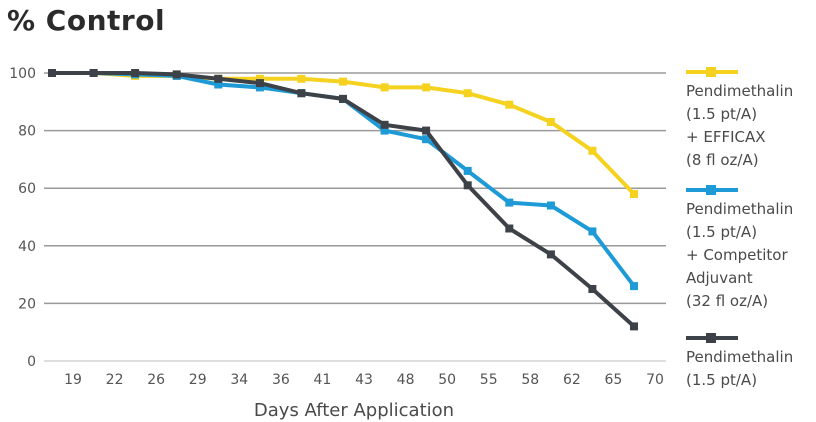  What do you see at coordinates (86, 20) in the screenshot?
I see `chart-title: % Control` at bounding box center [86, 20].